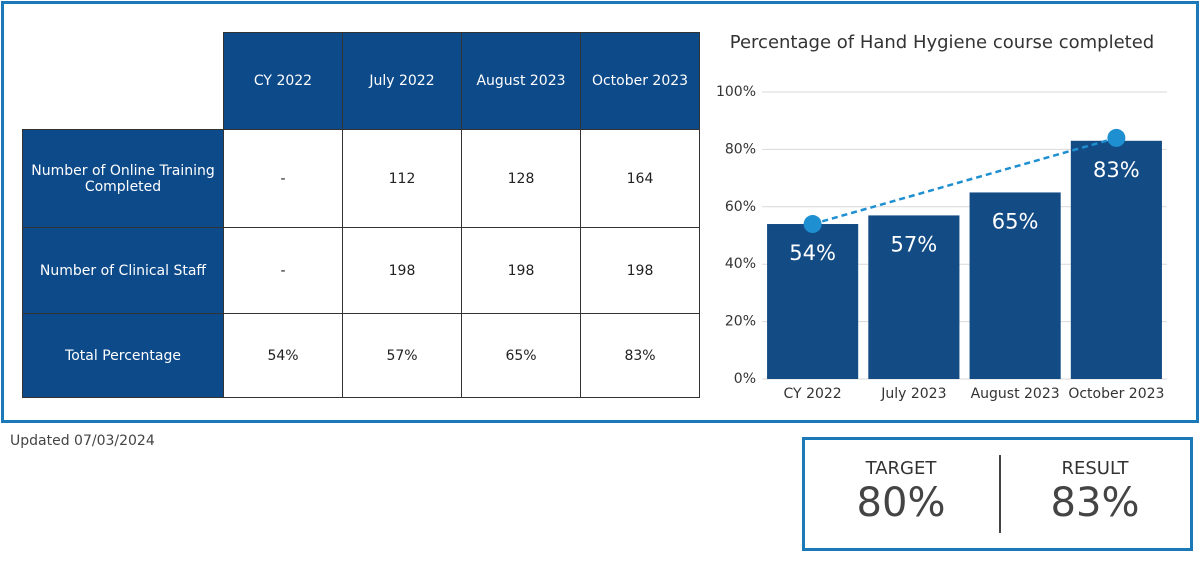  Describe the element at coordinates (283, 81) in the screenshot. I see `column-header: CY 2022` at that location.